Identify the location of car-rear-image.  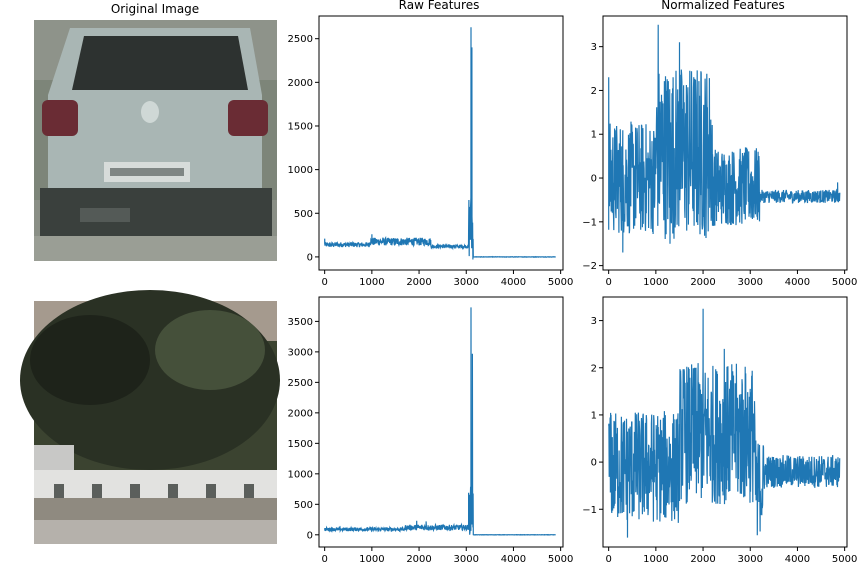
(155, 140).